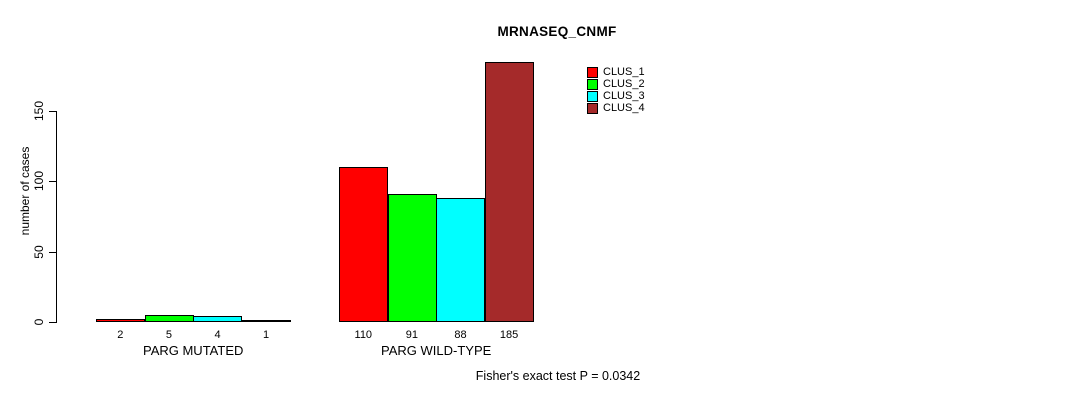 This screenshot has width=1090, height=400. I want to click on bar-value-label: 185, so click(509, 335).